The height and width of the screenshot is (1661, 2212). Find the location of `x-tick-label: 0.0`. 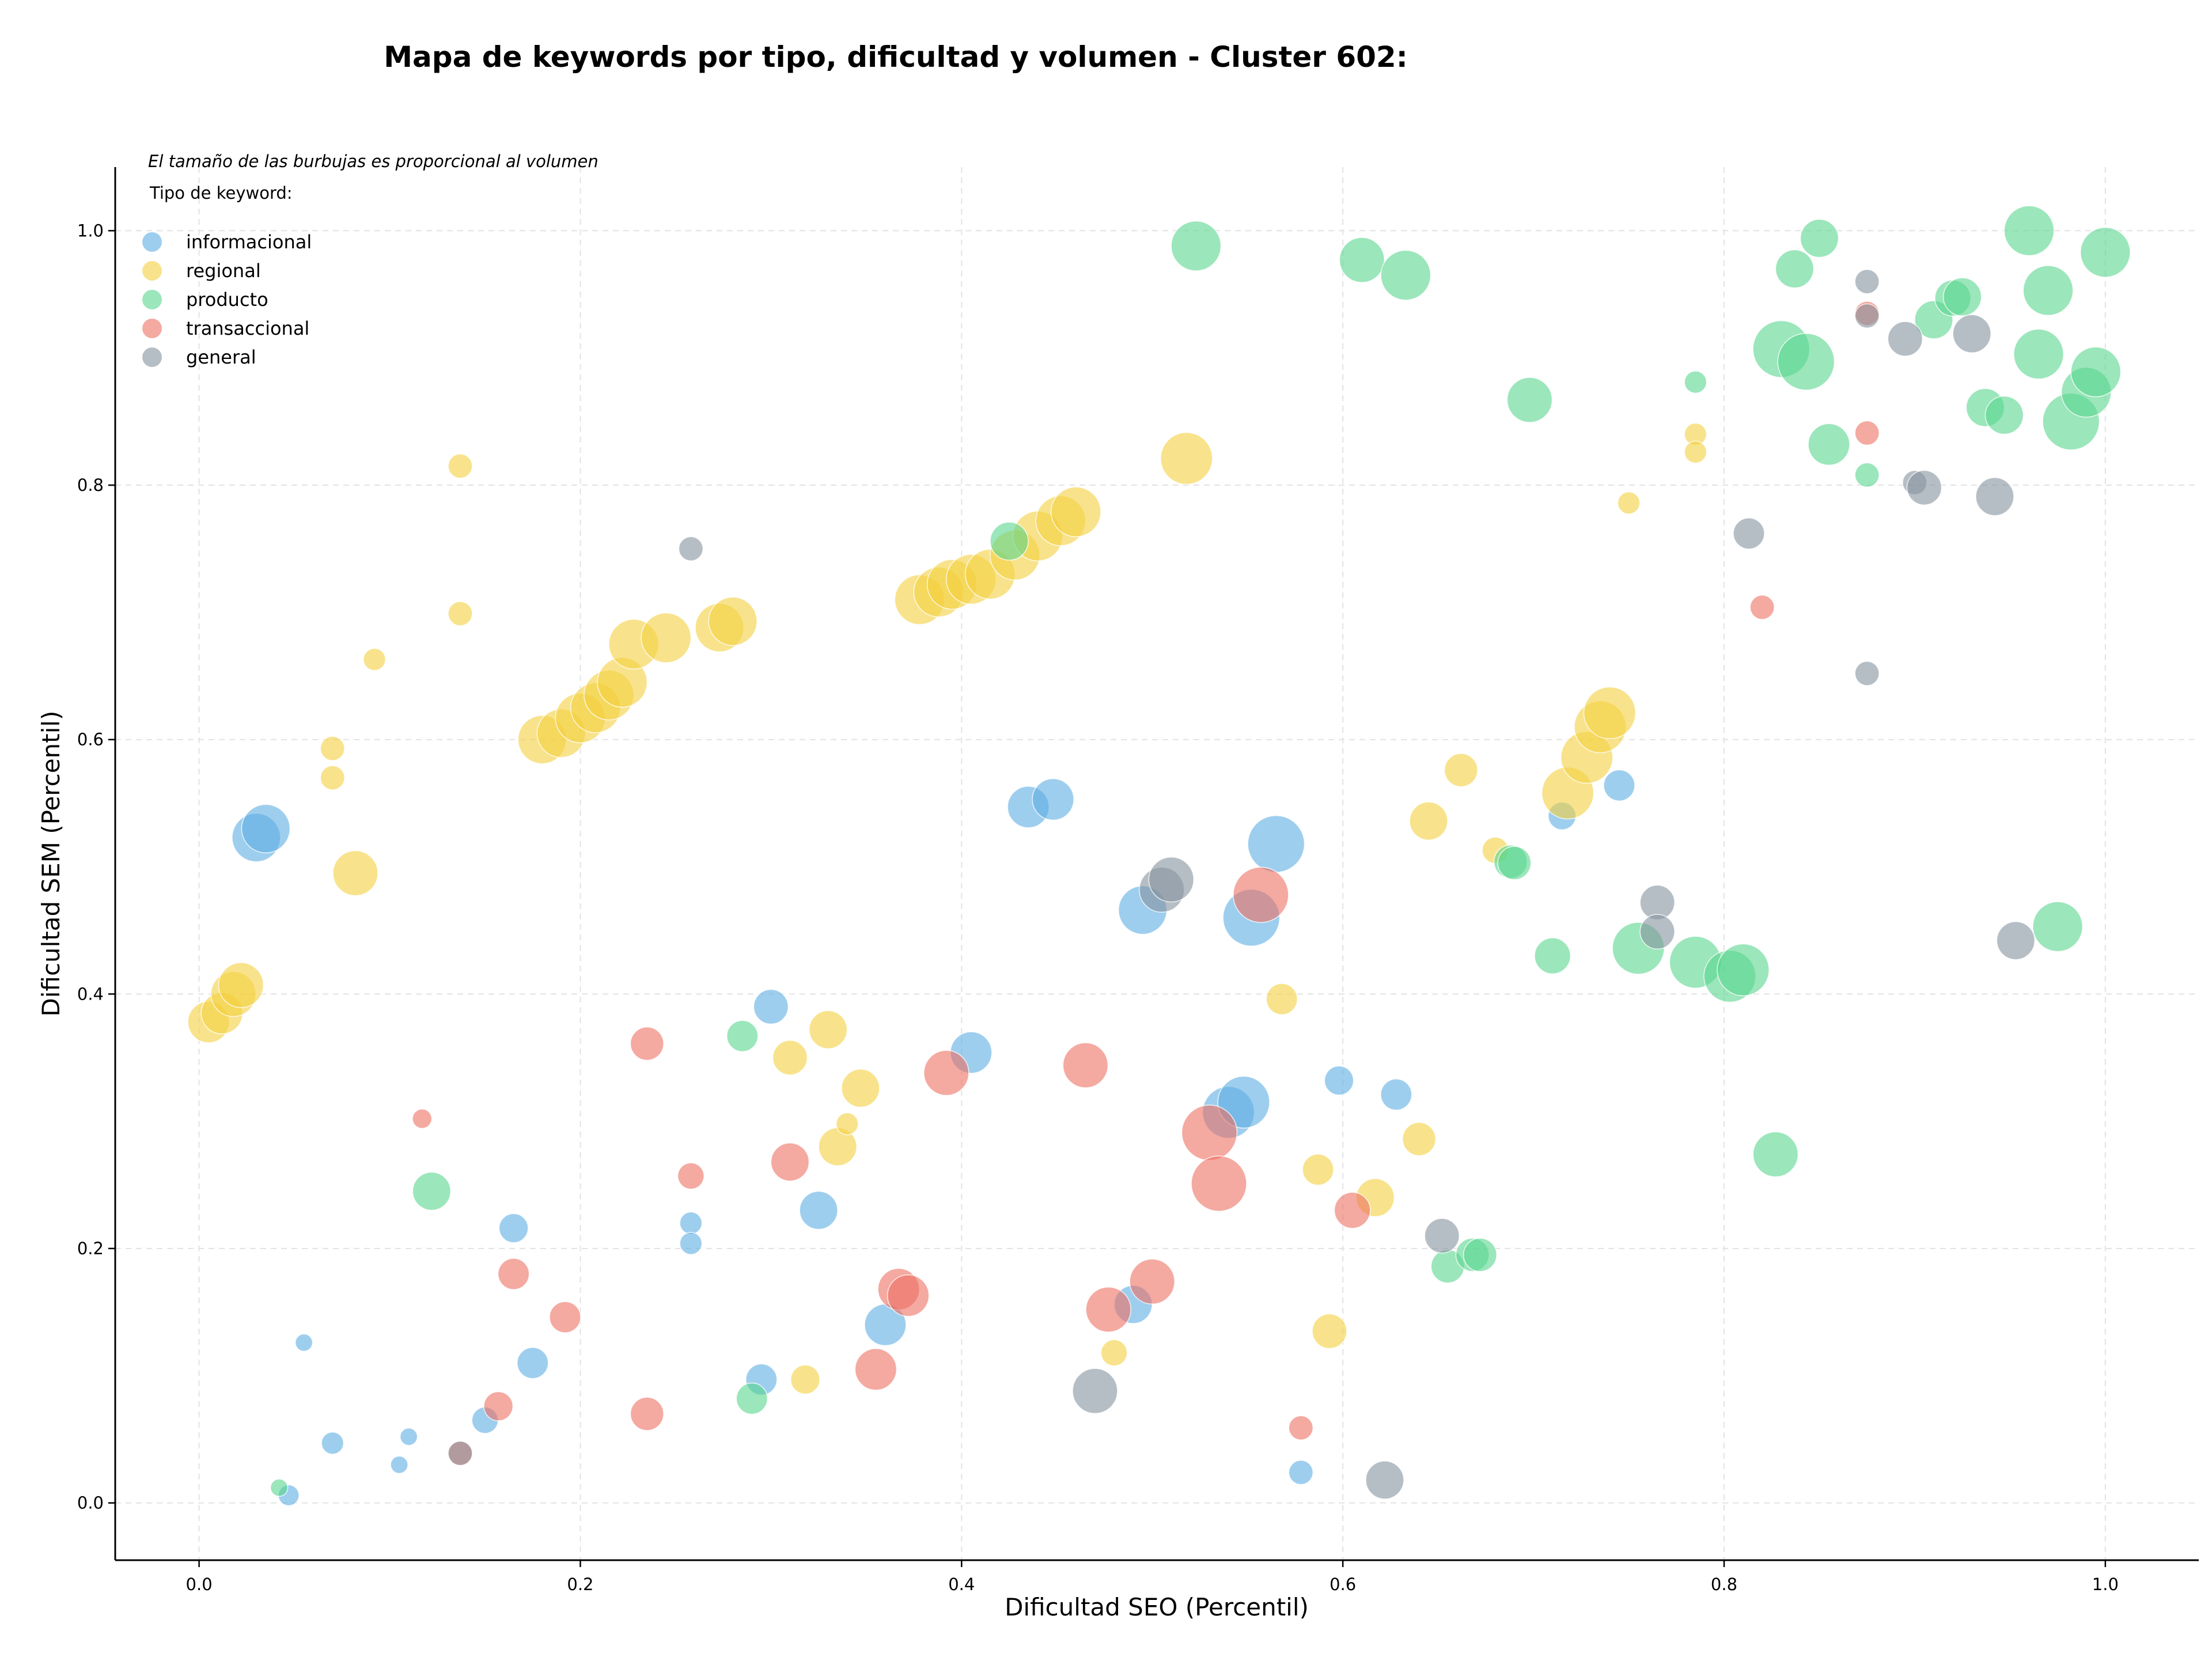

x-tick-label: 0.0 is located at coordinates (199, 1584).